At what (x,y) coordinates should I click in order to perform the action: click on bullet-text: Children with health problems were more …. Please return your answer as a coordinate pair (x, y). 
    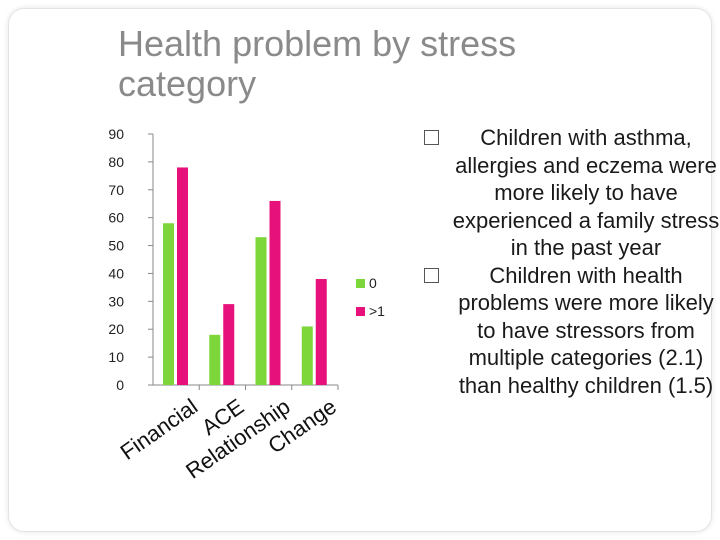
    Looking at the image, I should click on (586, 330).